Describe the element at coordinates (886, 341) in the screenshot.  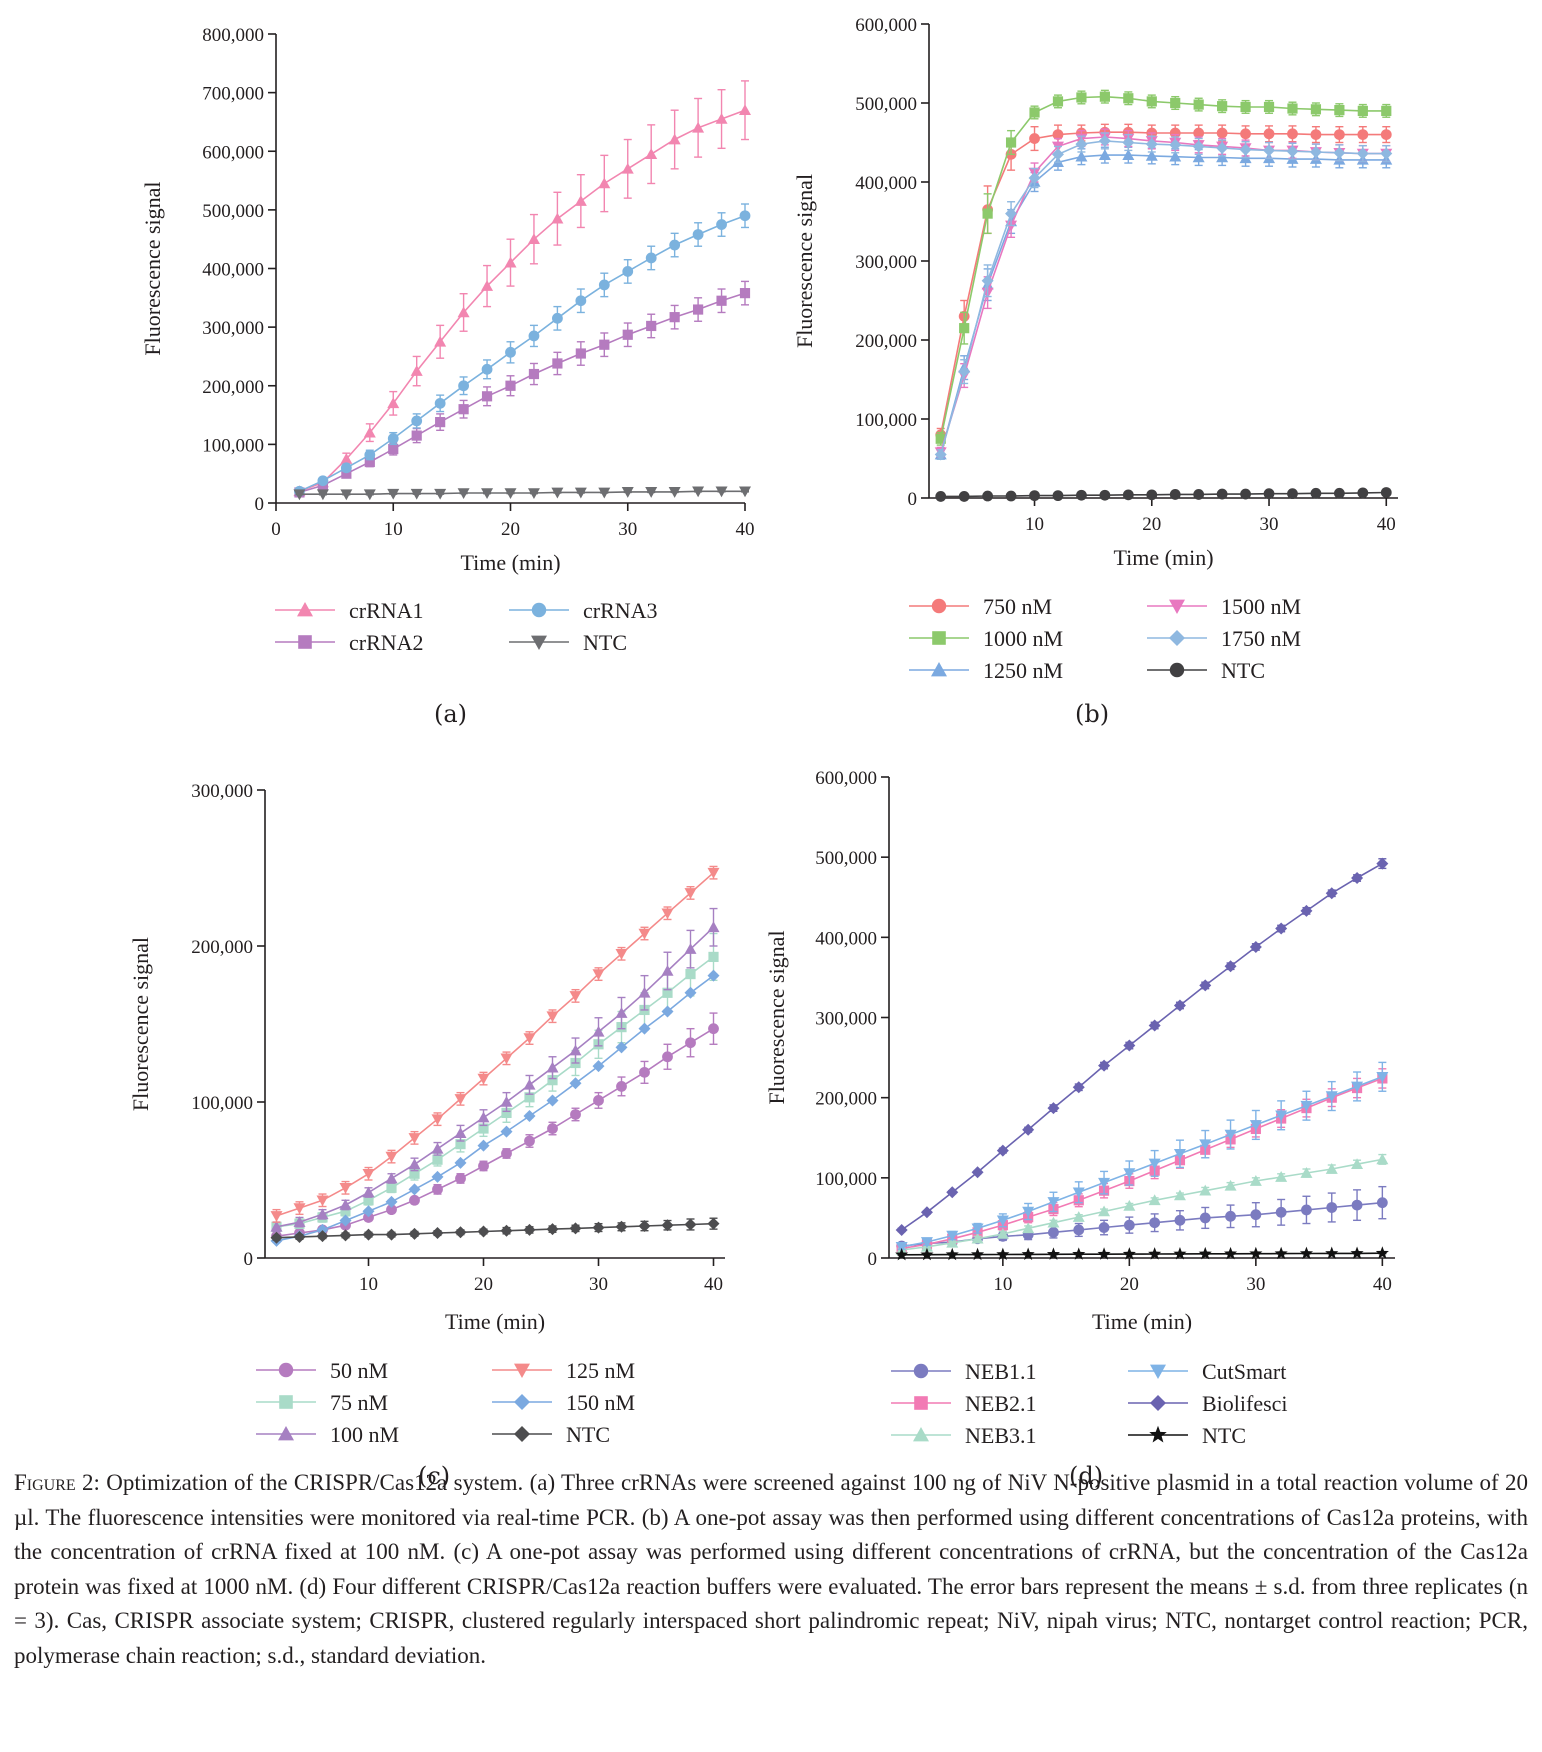
I see `y-tick-label: 200,000` at that location.